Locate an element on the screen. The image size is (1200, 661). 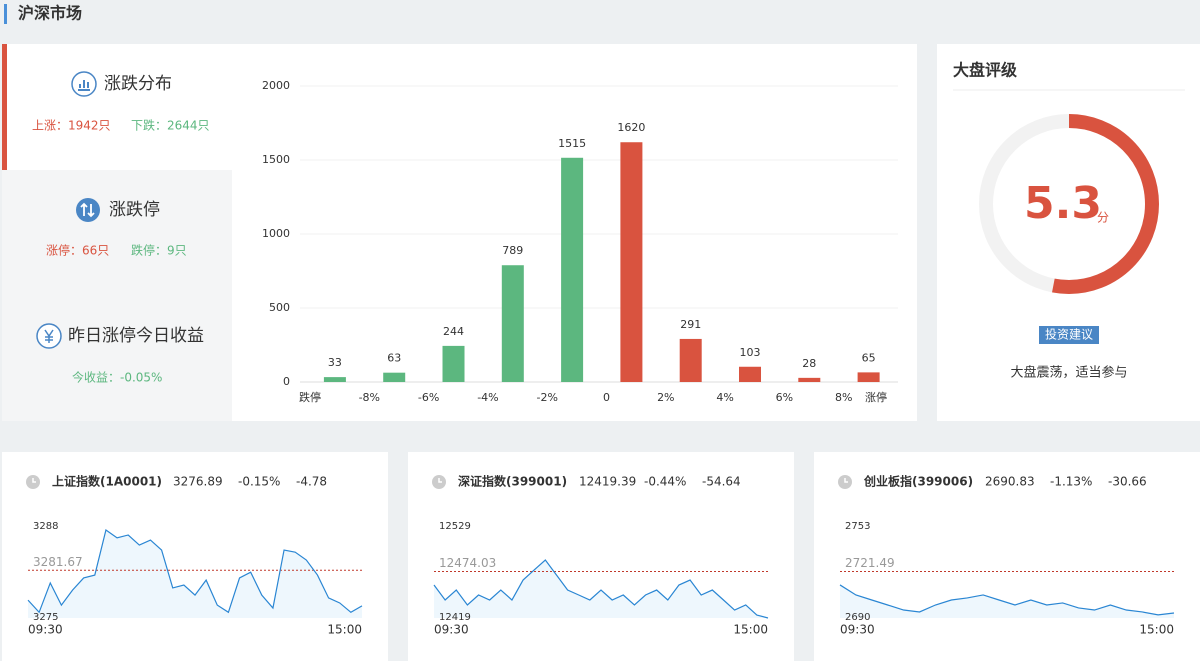
value-label: 1515 is located at coordinates (572, 143).